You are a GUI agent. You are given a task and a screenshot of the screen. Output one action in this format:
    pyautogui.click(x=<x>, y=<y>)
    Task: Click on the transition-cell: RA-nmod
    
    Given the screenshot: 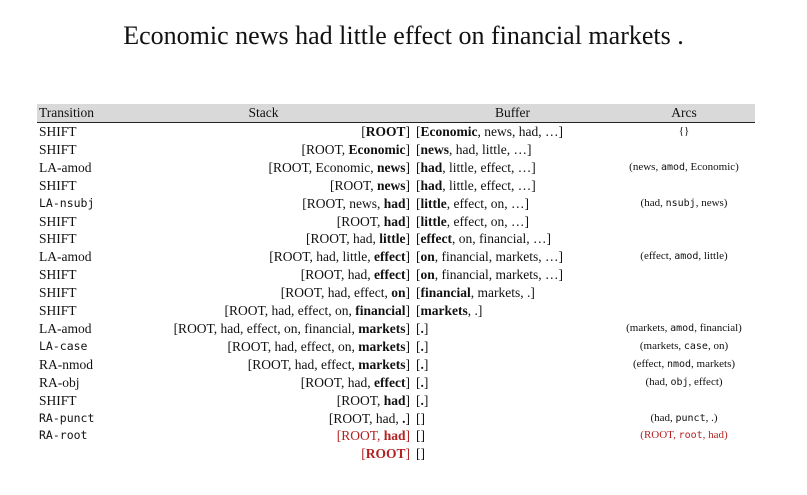 What is the action you would take?
    pyautogui.click(x=66, y=364)
    